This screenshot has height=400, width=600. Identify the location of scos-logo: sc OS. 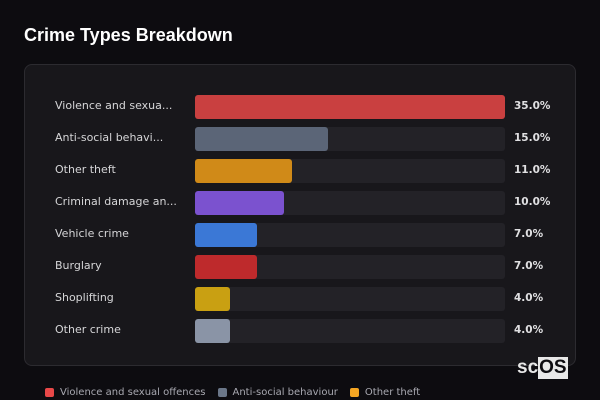
(542, 368).